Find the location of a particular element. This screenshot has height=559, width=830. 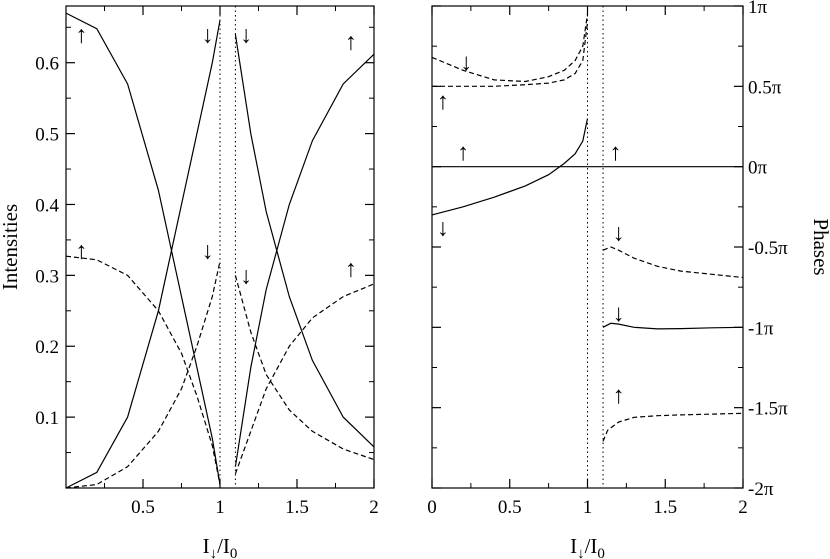

y-axis-label: Phases is located at coordinates (819, 246).